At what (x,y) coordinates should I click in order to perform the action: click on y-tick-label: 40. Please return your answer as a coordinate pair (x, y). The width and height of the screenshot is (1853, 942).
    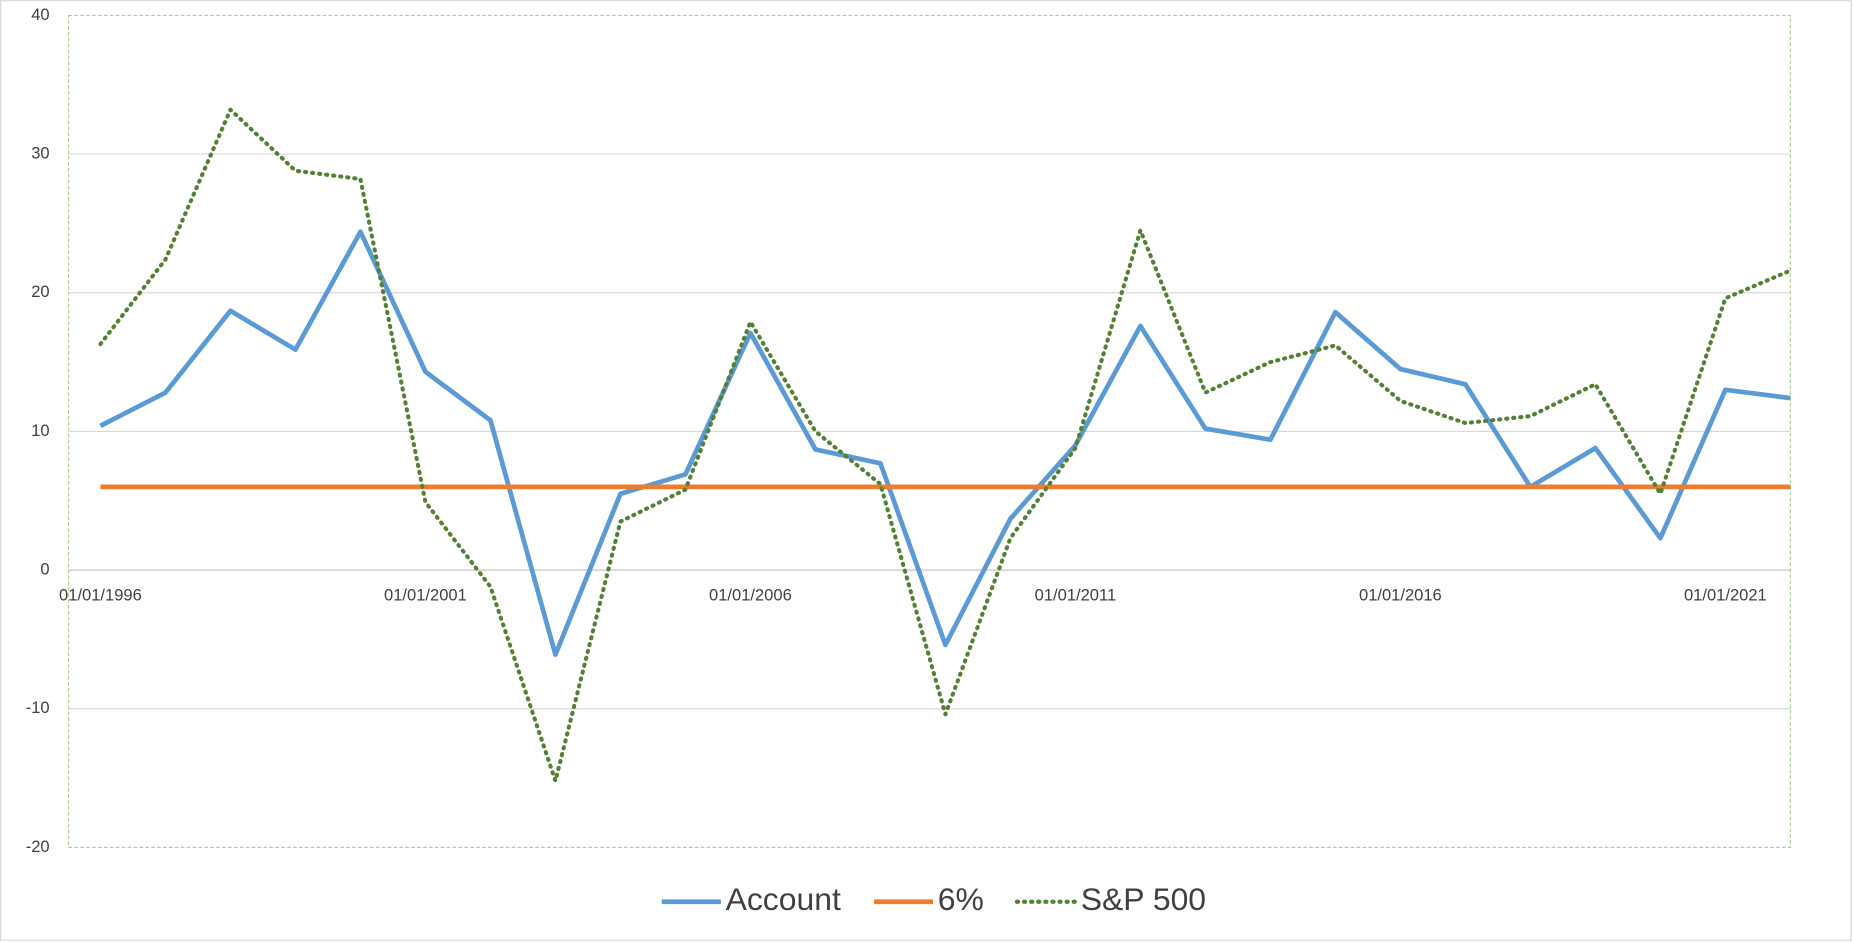
    Looking at the image, I should click on (40, 14).